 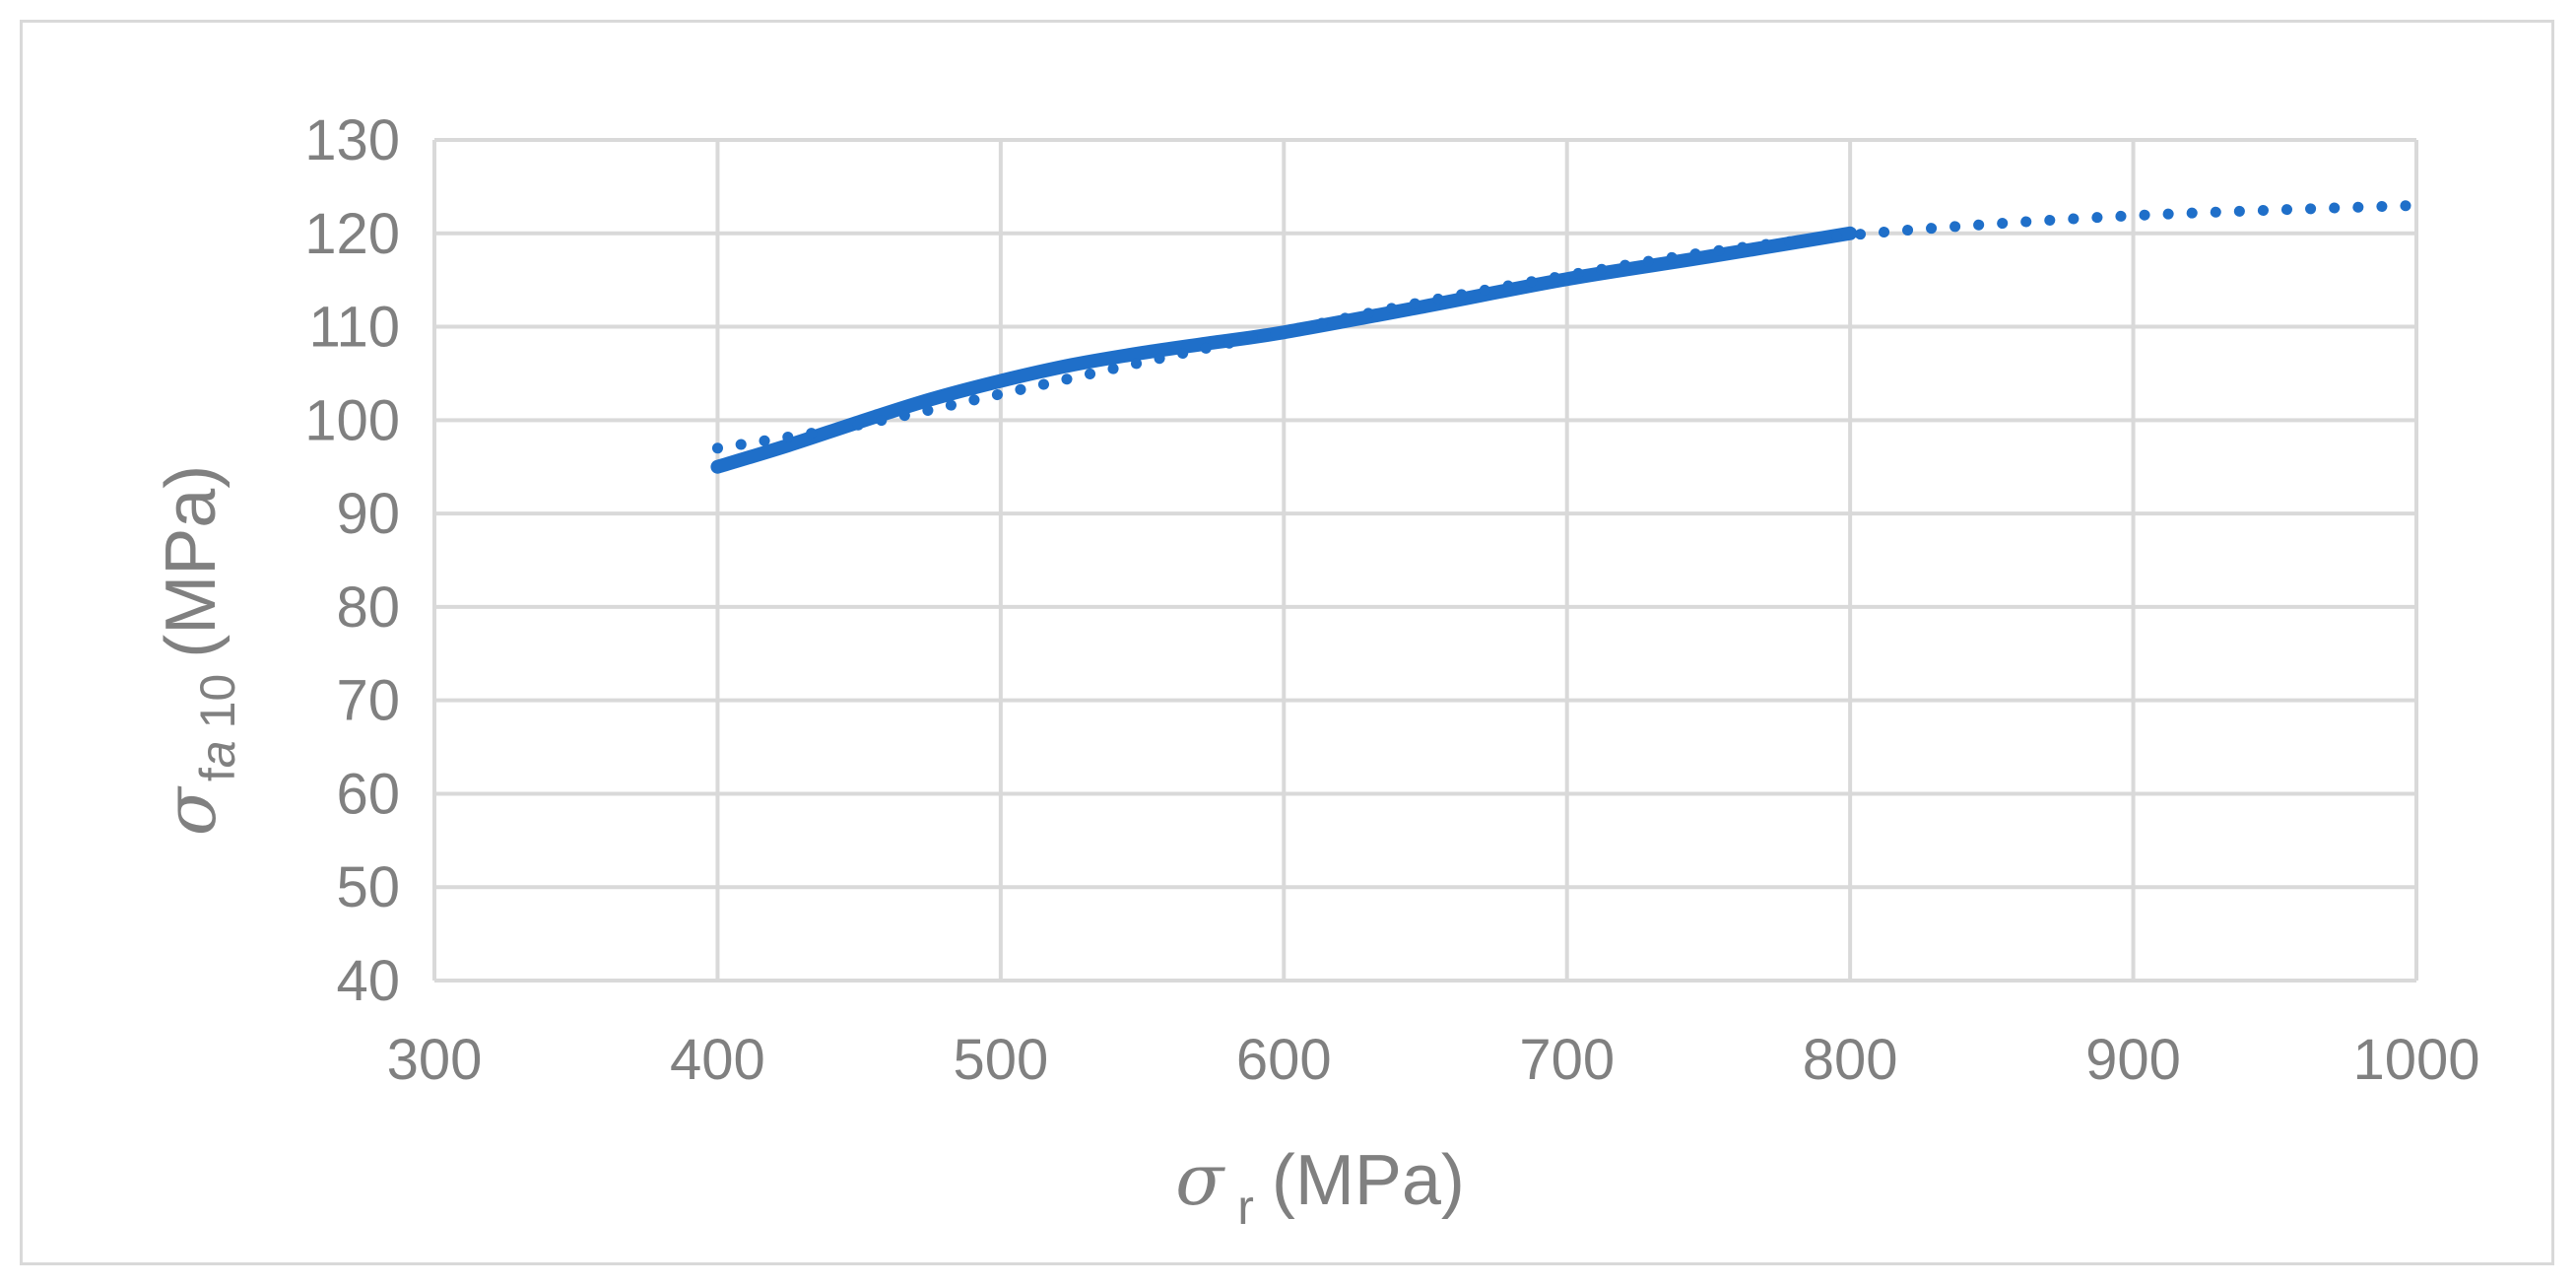 What do you see at coordinates (2133, 1060) in the screenshot?
I see `x-tick-label: 900` at bounding box center [2133, 1060].